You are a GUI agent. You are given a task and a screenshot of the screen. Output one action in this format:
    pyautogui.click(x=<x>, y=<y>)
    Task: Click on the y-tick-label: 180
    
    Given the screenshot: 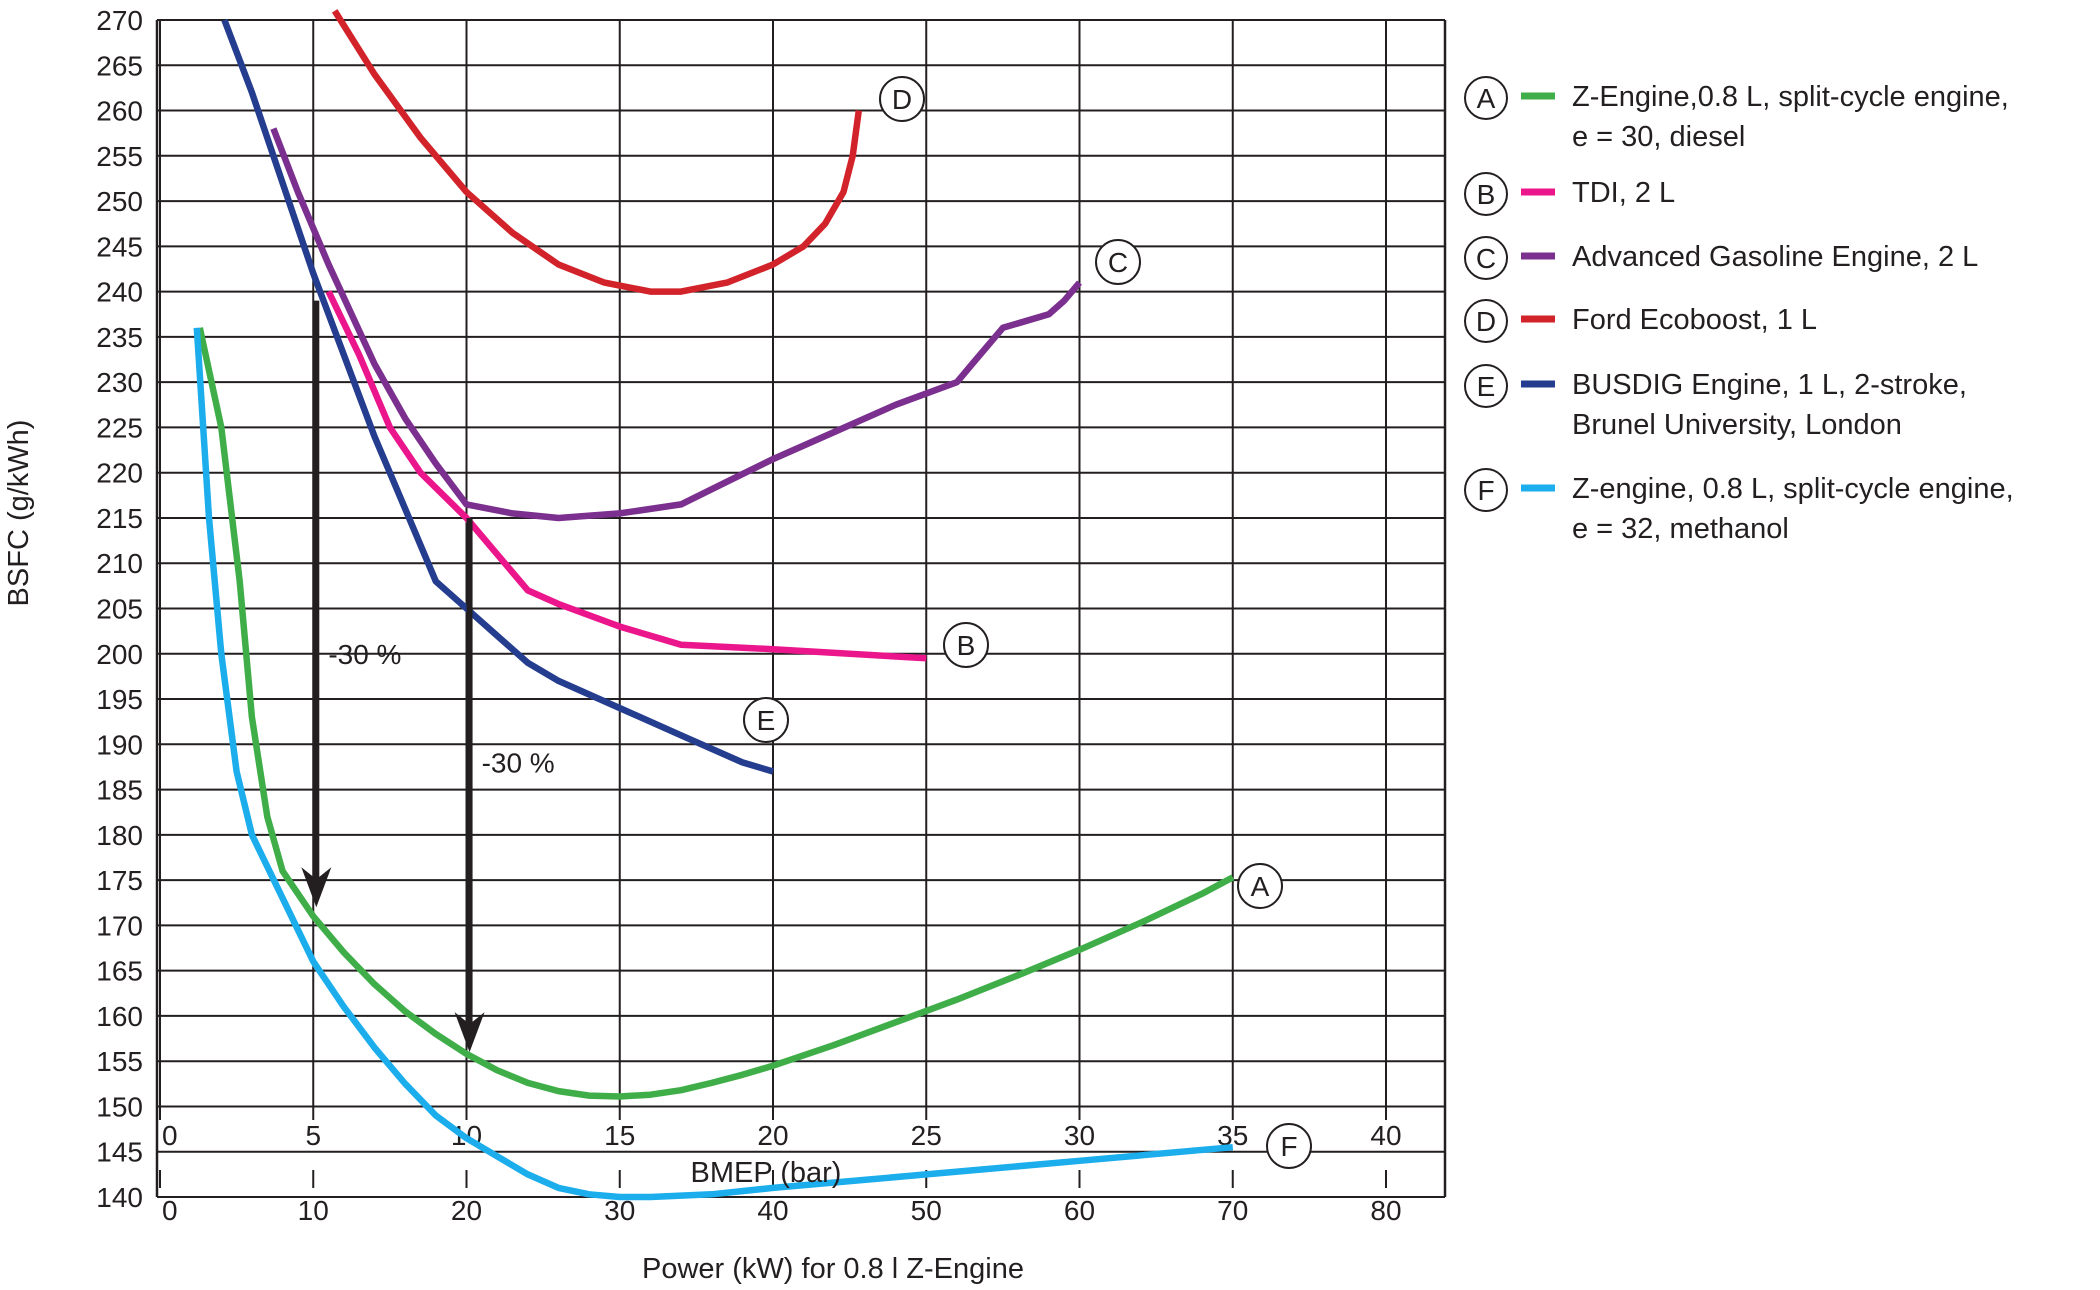 What is the action you would take?
    pyautogui.click(x=119, y=835)
    